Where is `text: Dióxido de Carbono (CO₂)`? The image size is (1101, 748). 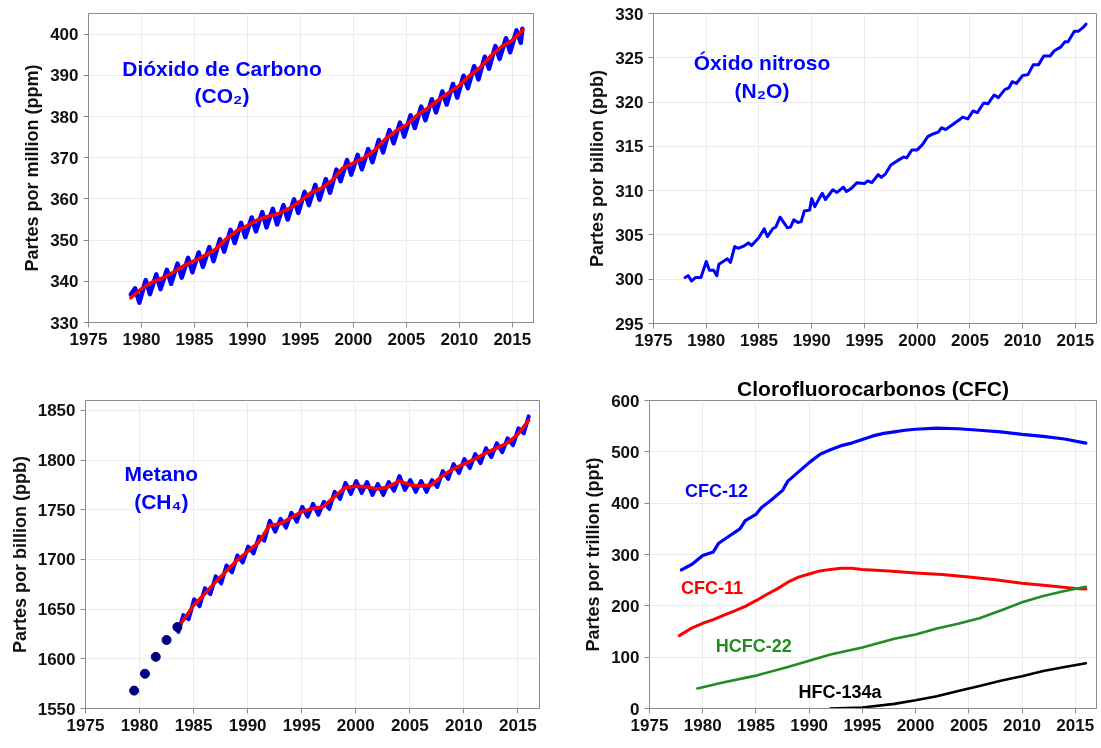
text: Dióxido de Carbono (CO₂) is located at coordinates (222, 82).